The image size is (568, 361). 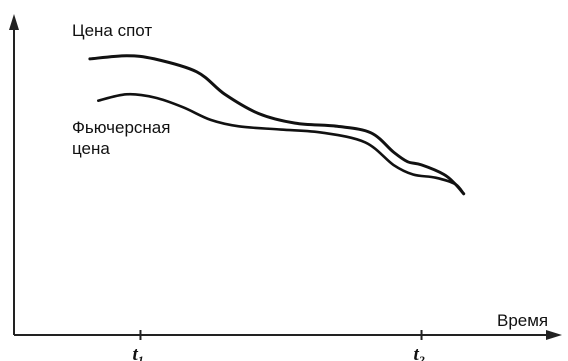 What do you see at coordinates (91, 148) in the screenshot?
I see `series-label-futures-line-2: цена` at bounding box center [91, 148].